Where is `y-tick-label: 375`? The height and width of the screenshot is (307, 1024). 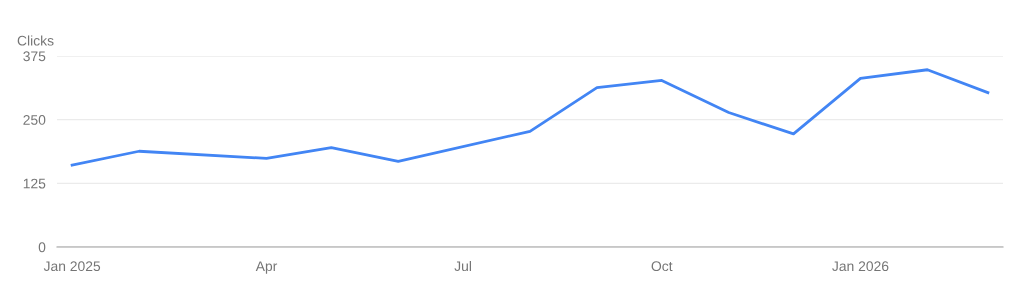
y-tick-label: 375 is located at coordinates (34, 56).